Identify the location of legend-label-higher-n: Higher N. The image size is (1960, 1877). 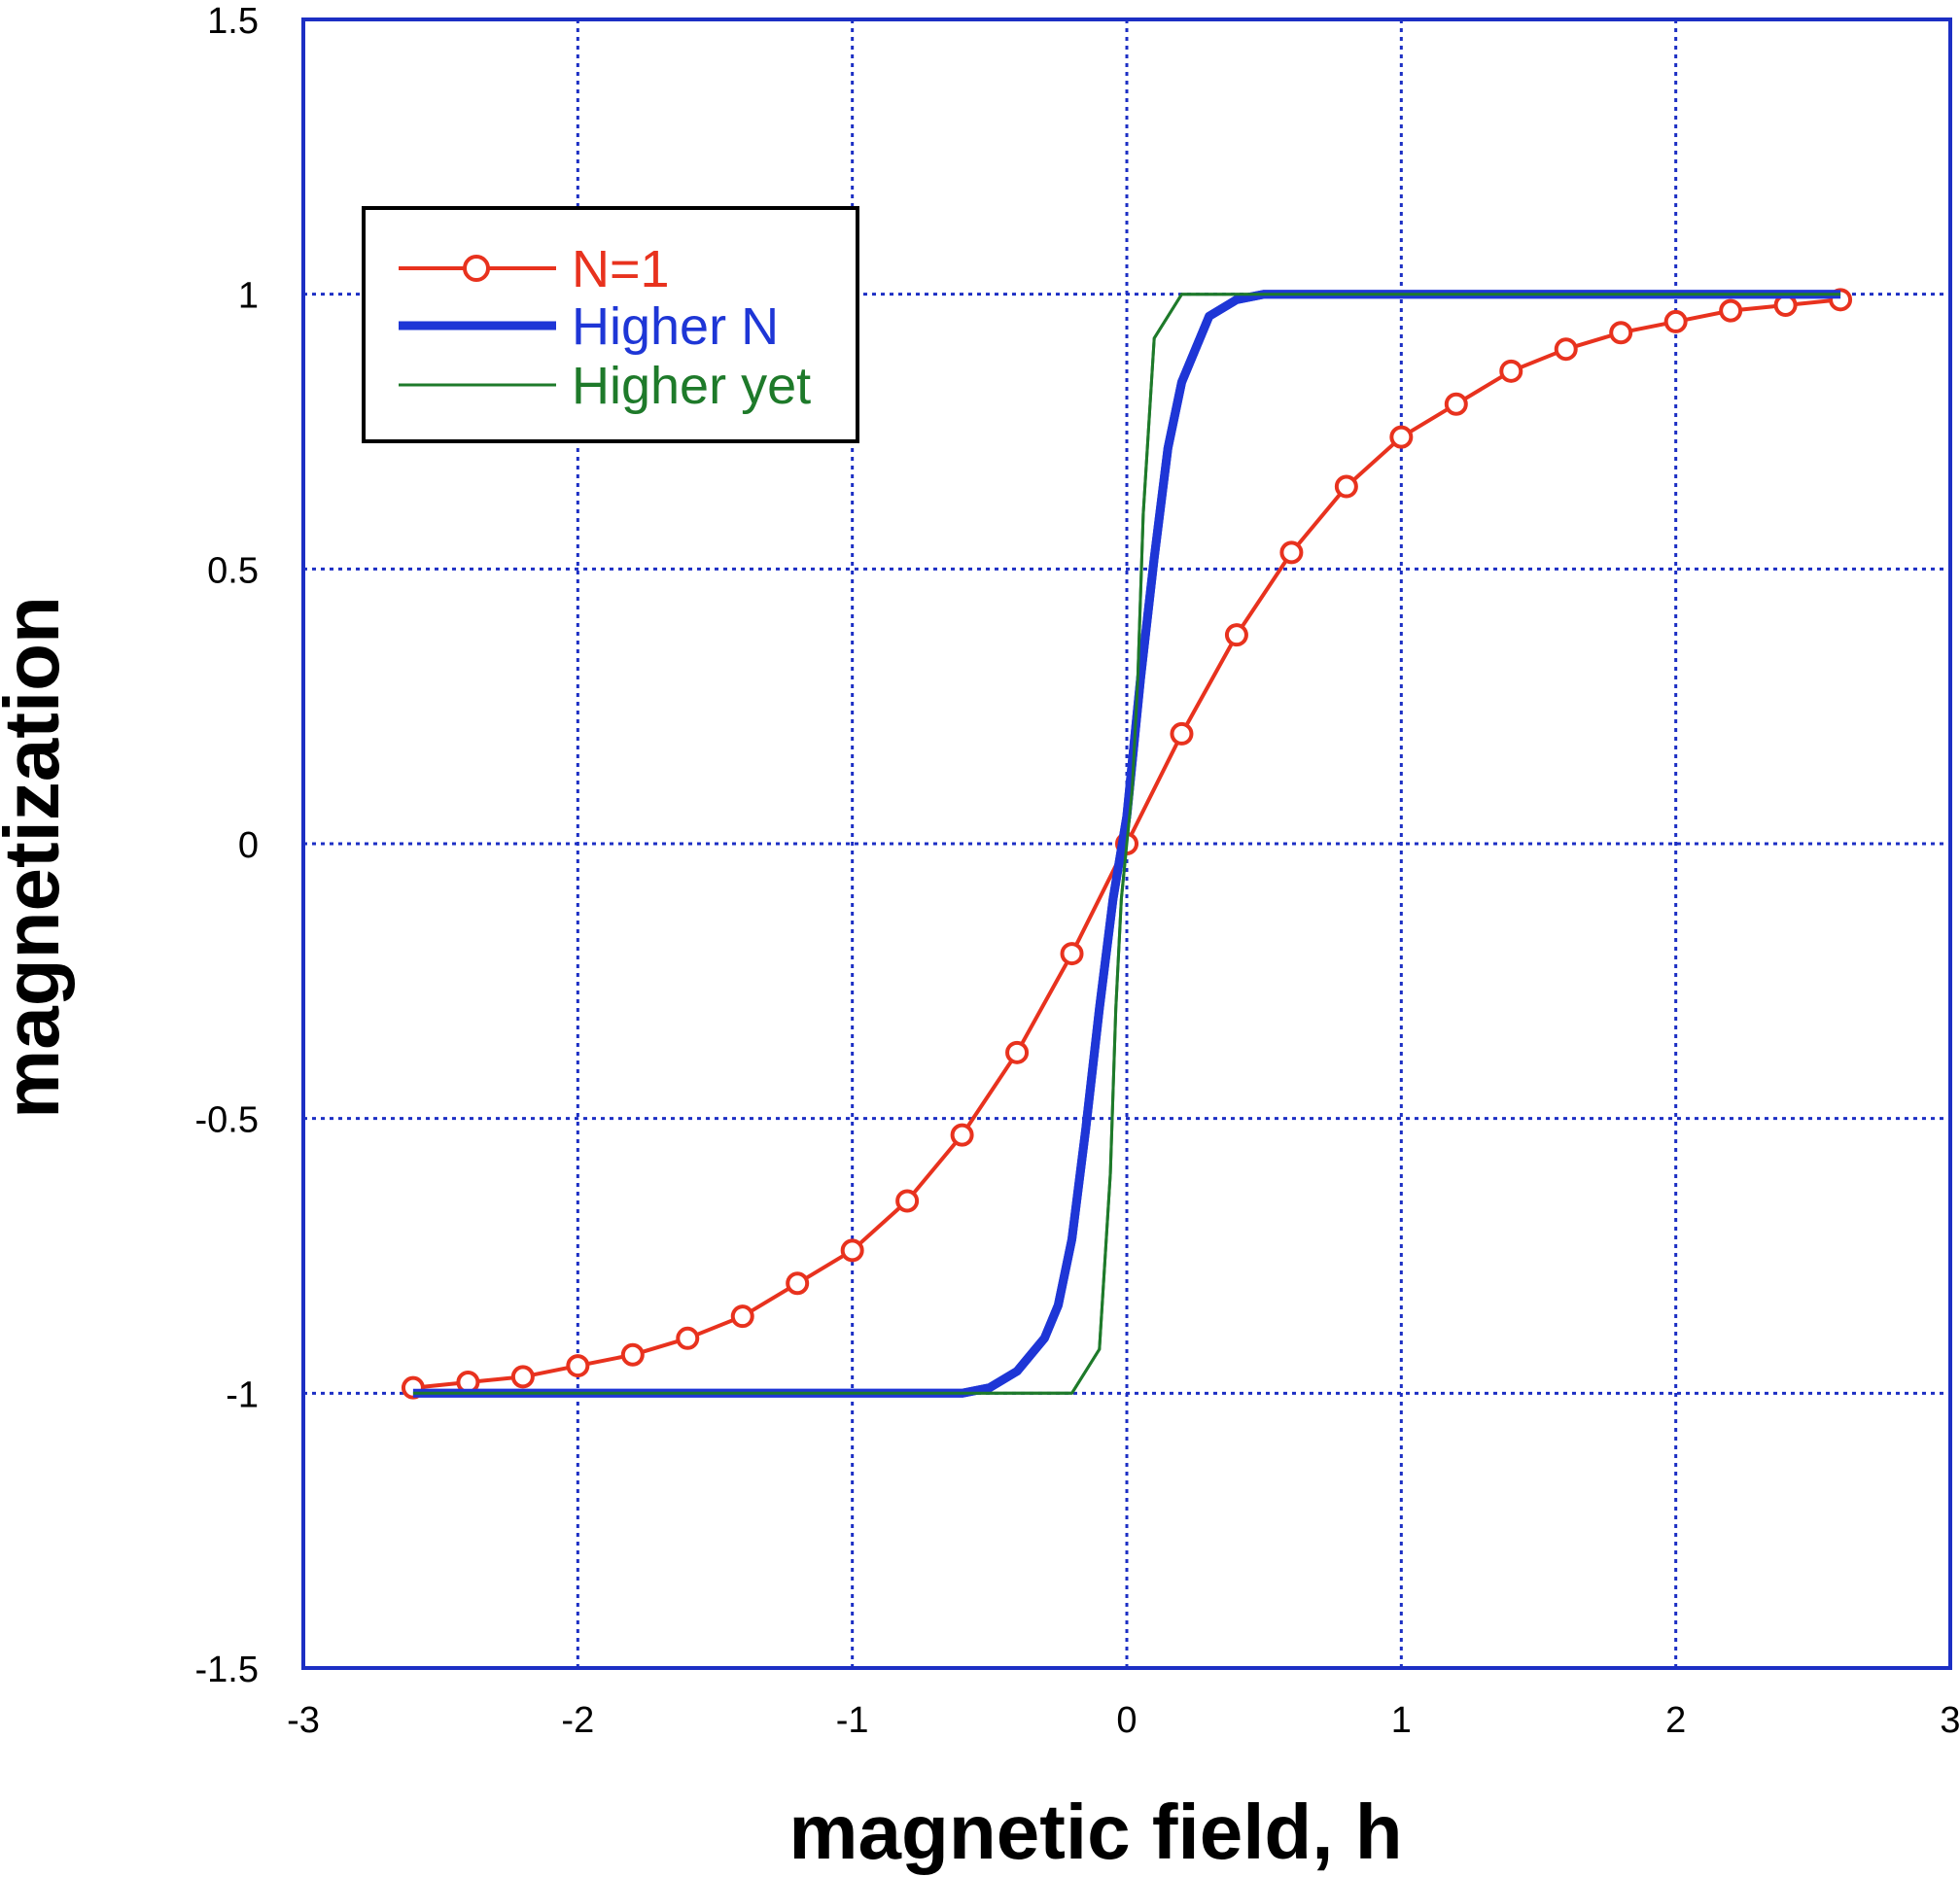
(675, 326).